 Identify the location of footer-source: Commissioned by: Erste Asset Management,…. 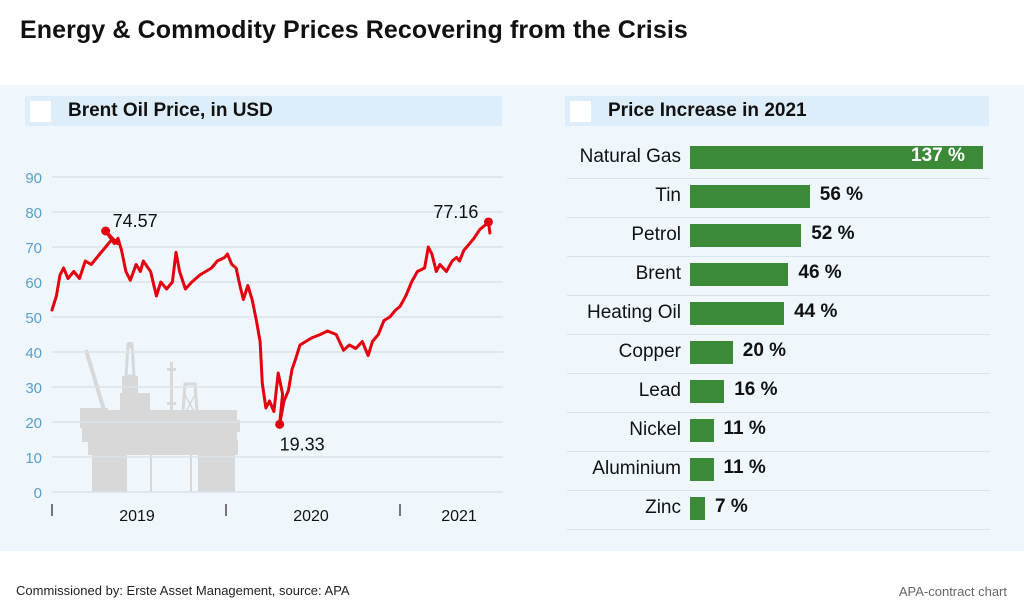
(183, 590).